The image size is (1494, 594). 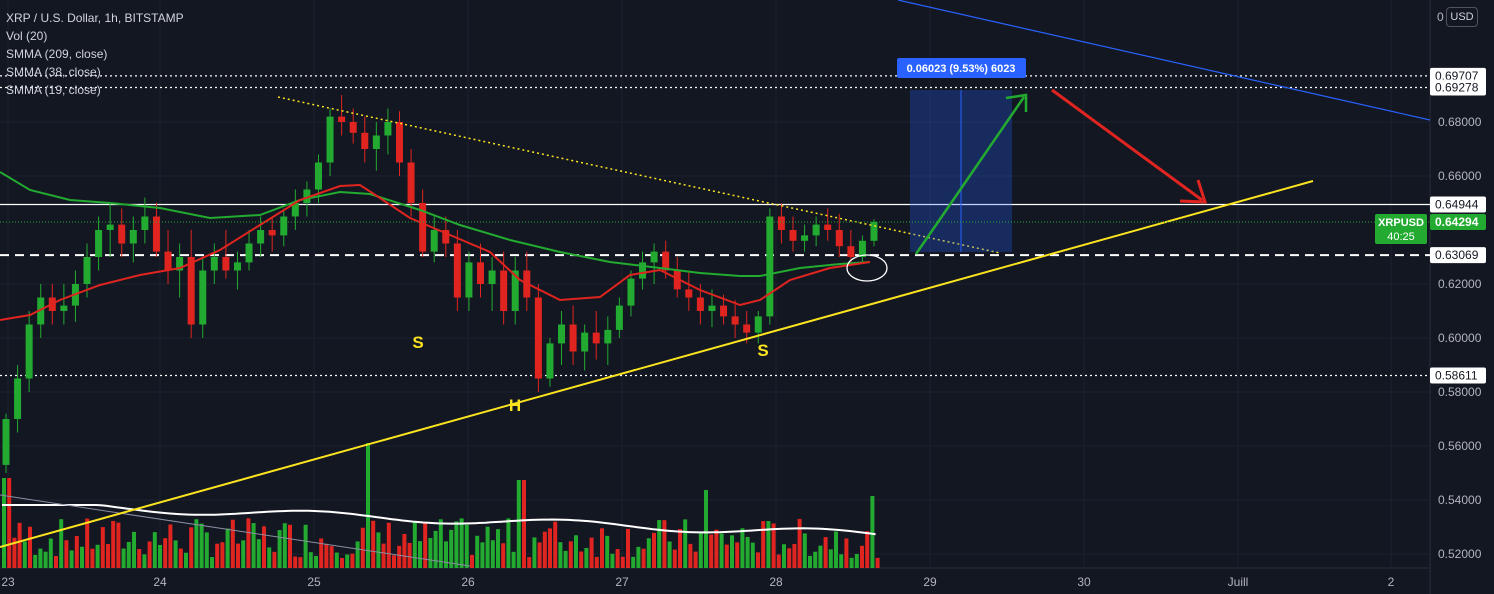 I want to click on smma-38-line, so click(x=435, y=224).